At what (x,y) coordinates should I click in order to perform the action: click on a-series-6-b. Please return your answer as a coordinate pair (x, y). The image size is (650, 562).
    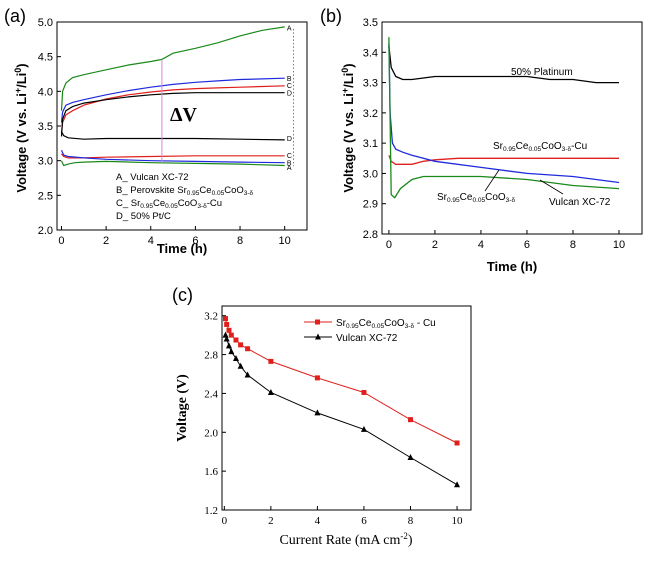
    Looking at the image, I should click on (172, 157).